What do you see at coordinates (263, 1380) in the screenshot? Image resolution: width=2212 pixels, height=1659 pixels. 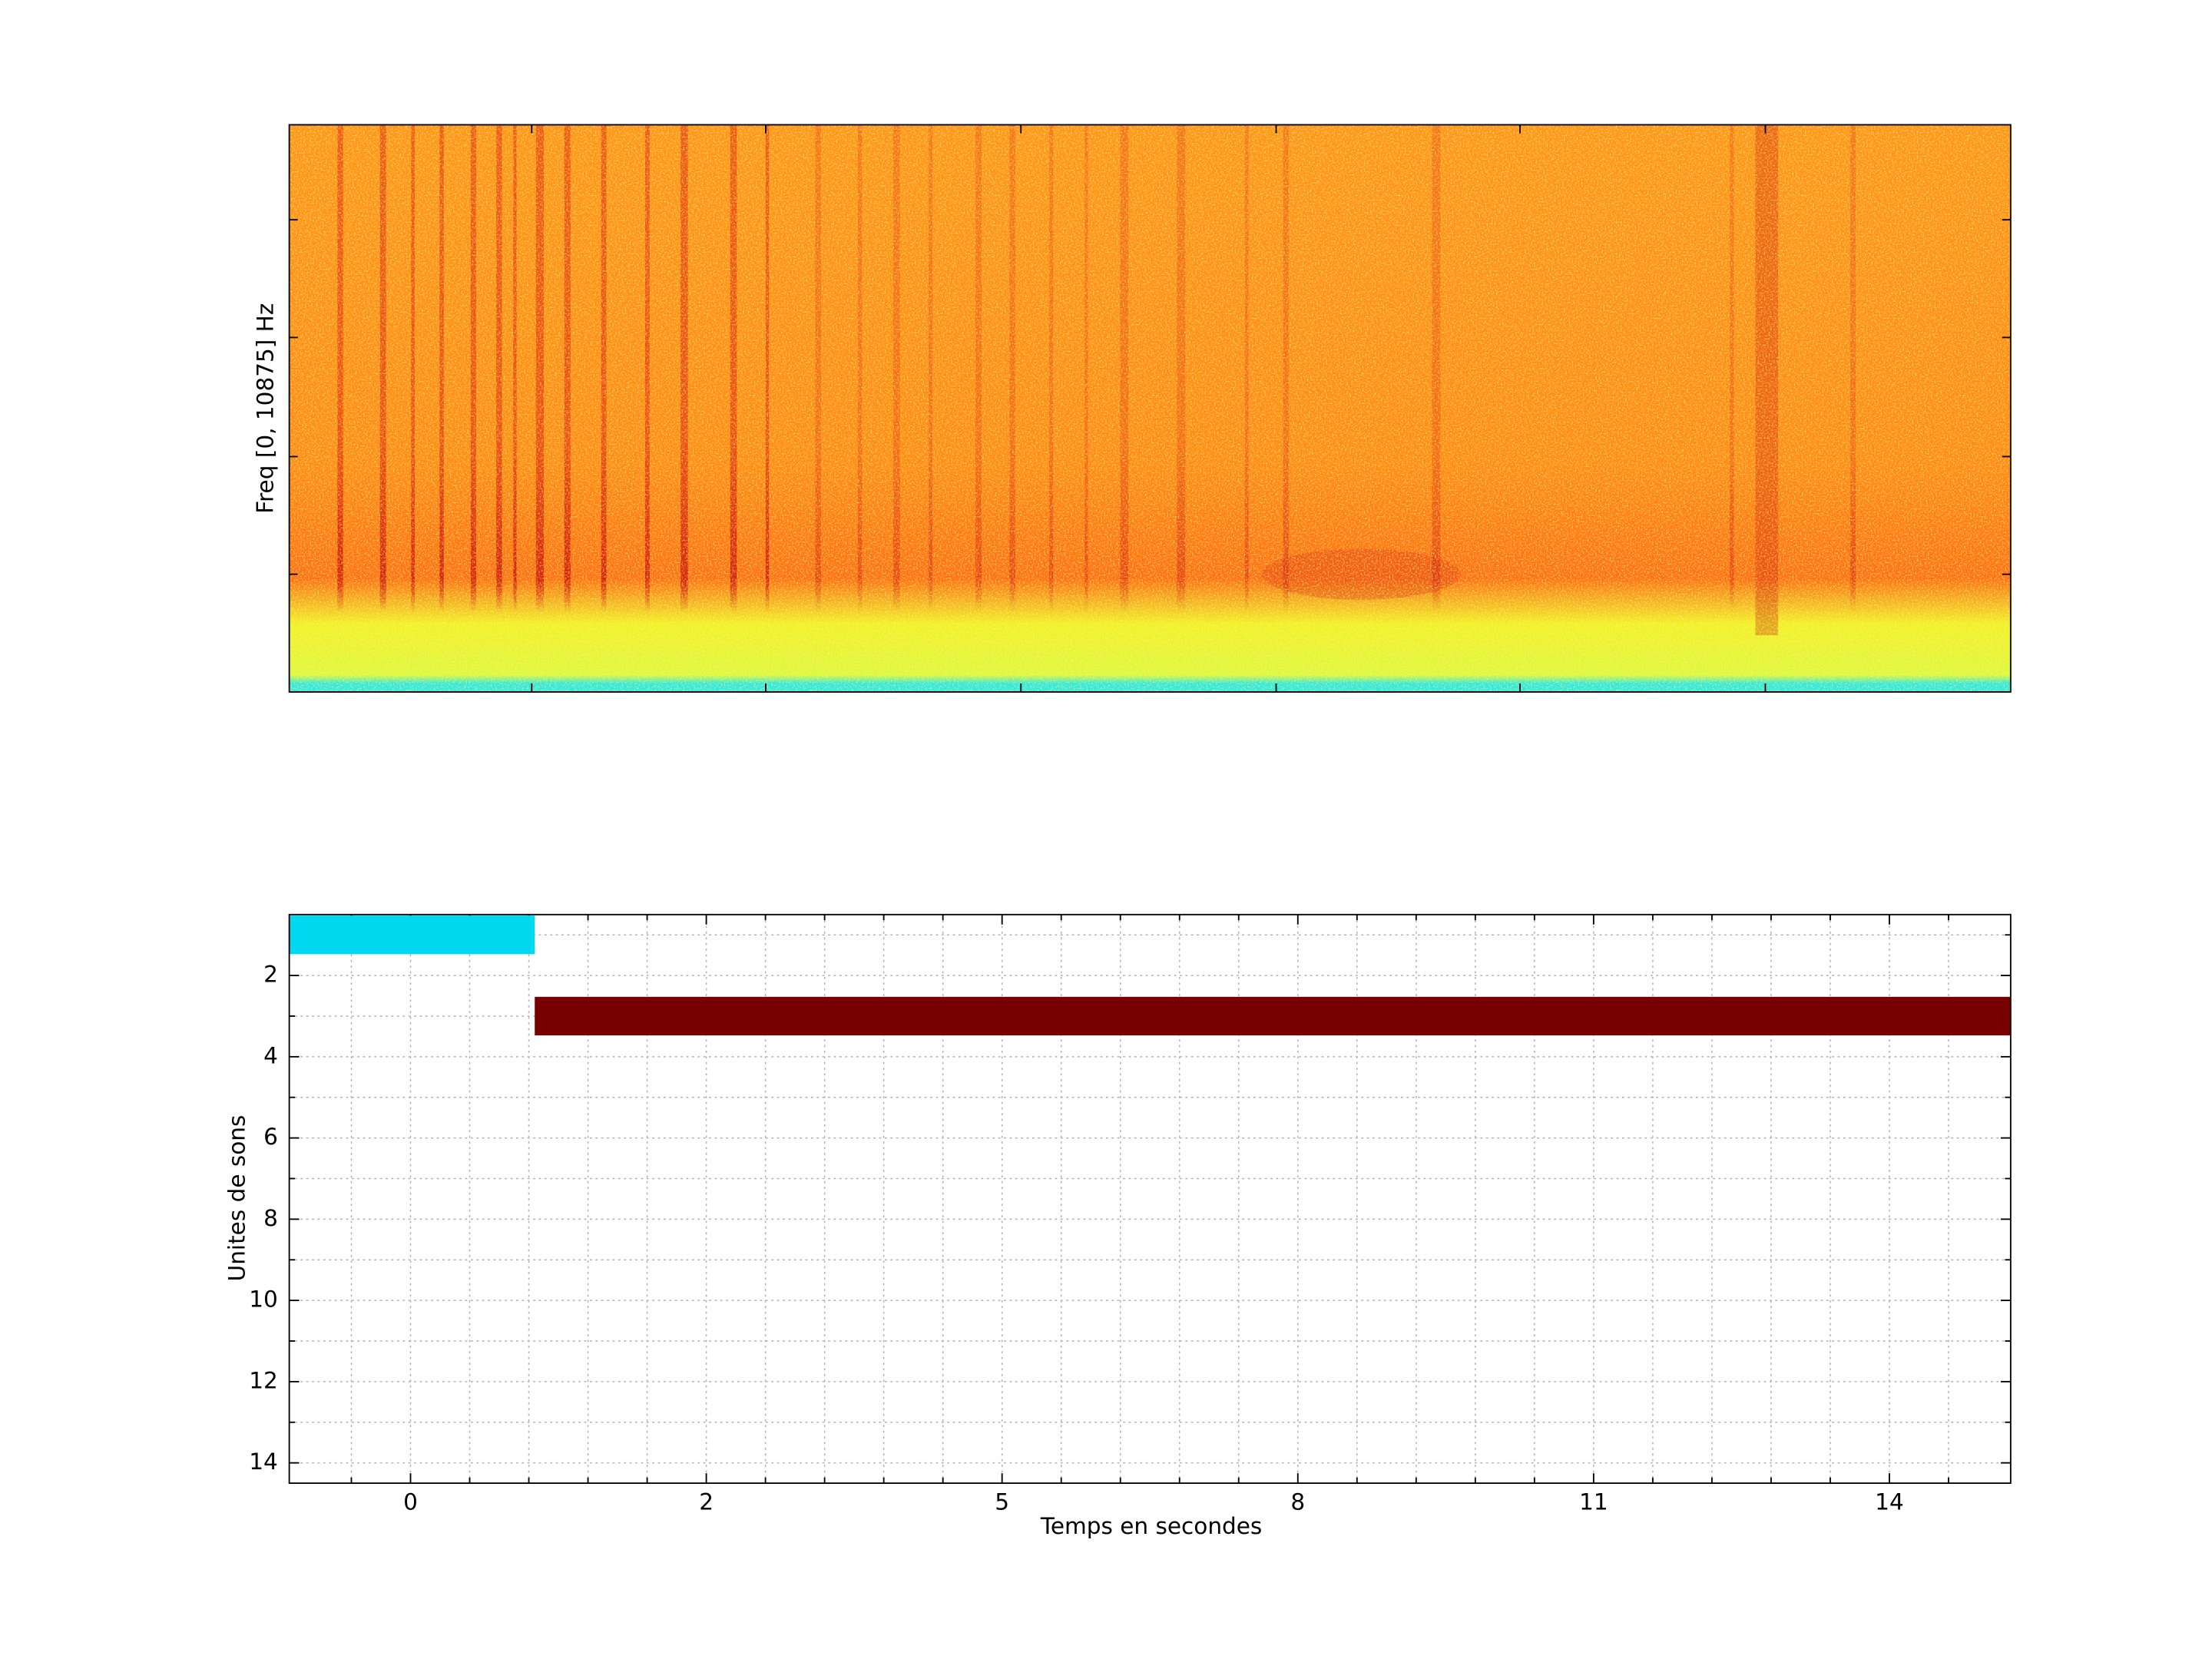 I see `y-tick-label: 12` at bounding box center [263, 1380].